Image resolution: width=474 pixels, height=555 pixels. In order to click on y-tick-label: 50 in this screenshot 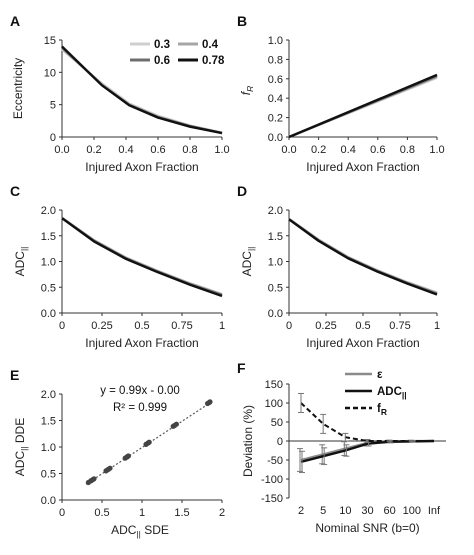, I will do `click(277, 423)`.